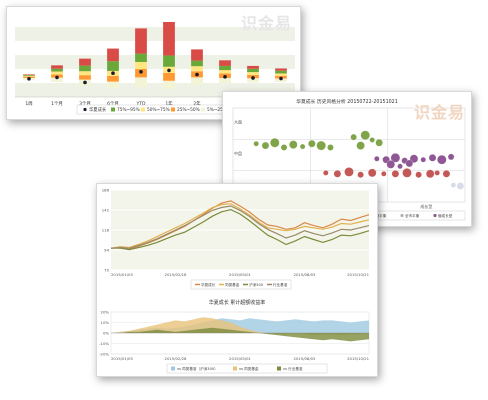 The image size is (488, 400). What do you see at coordinates (266, 23) in the screenshot?
I see `watermark: 识金易` at bounding box center [266, 23].